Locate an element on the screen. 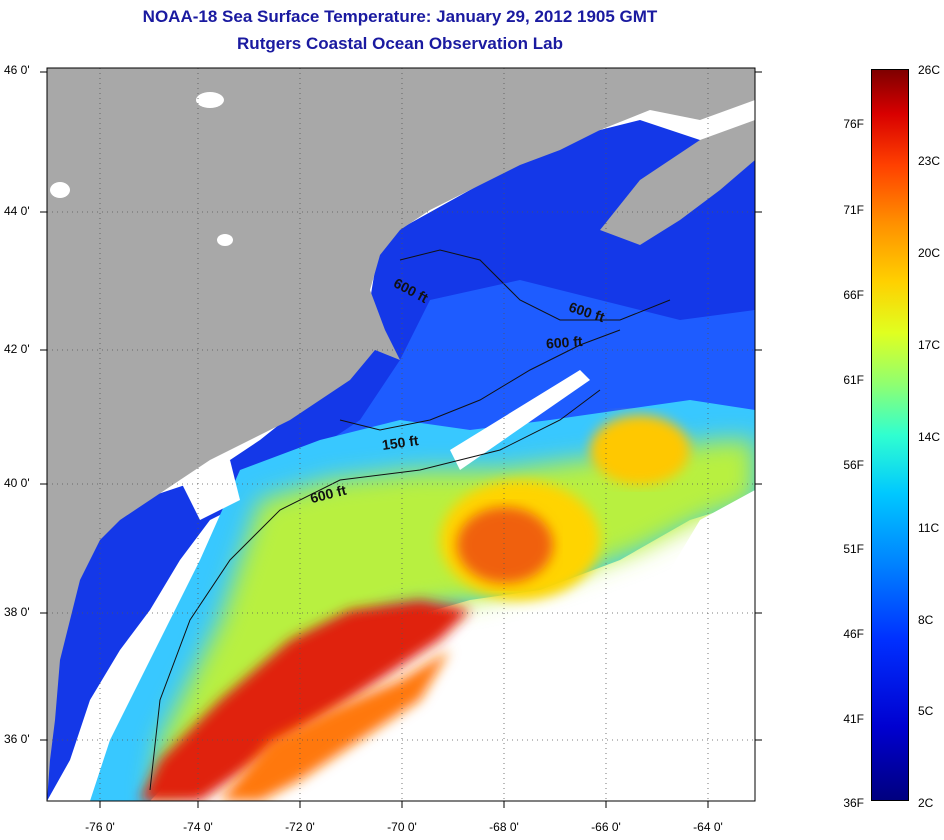 This screenshot has height=840, width=944. colorbar-label-41f: 41F is located at coordinates (853, 719).